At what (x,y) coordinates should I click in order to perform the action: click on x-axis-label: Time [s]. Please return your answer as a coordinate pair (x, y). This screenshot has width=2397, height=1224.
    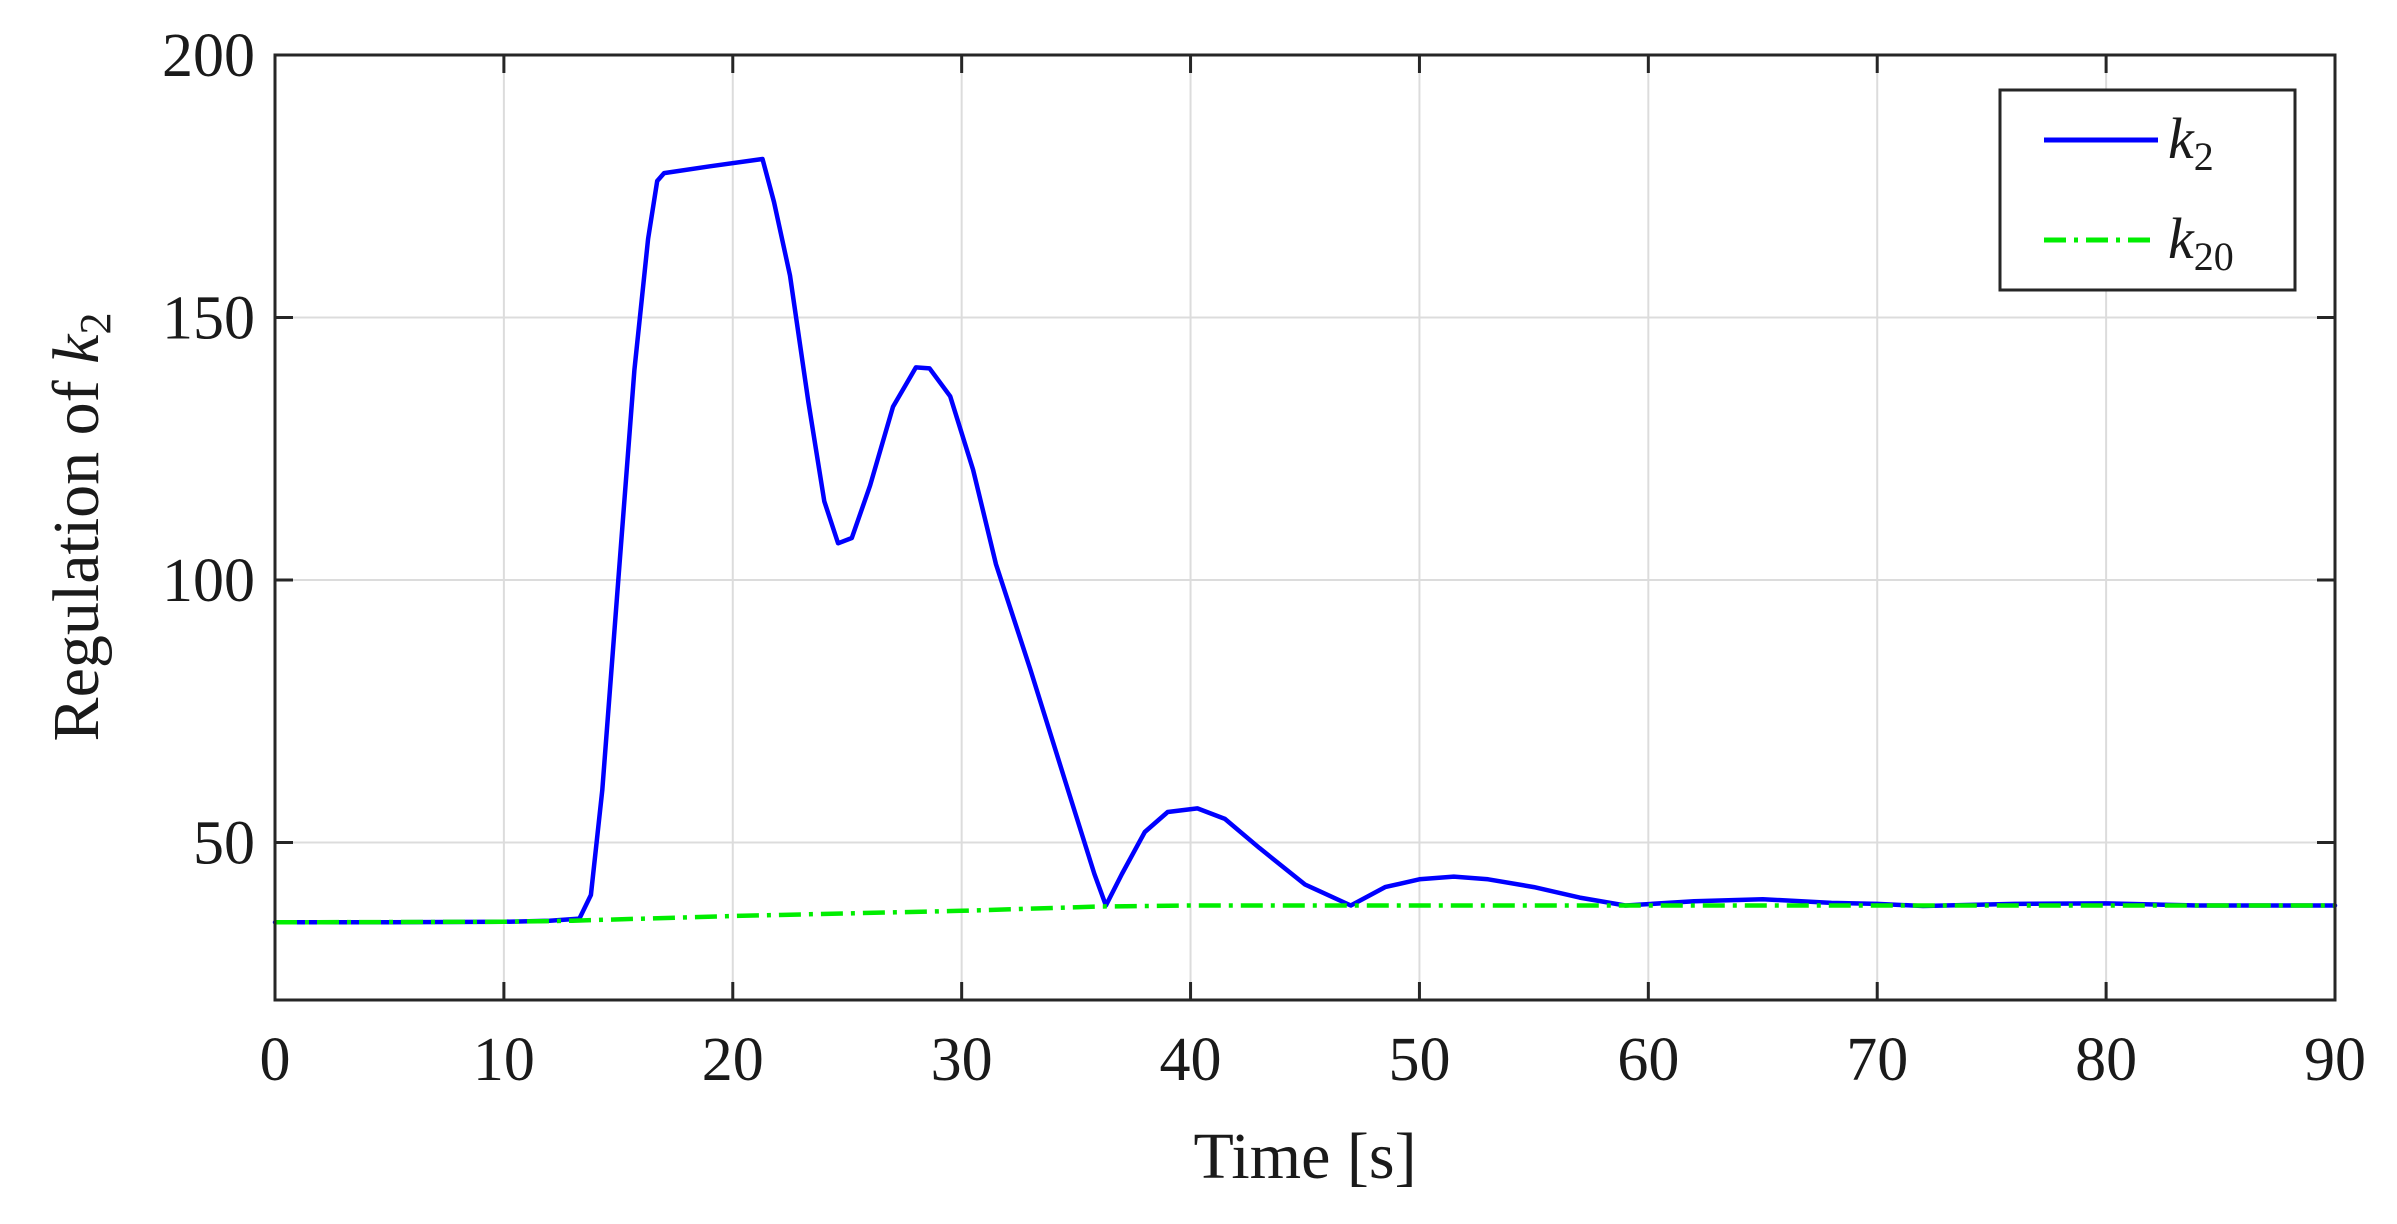
    Looking at the image, I should click on (1304, 1156).